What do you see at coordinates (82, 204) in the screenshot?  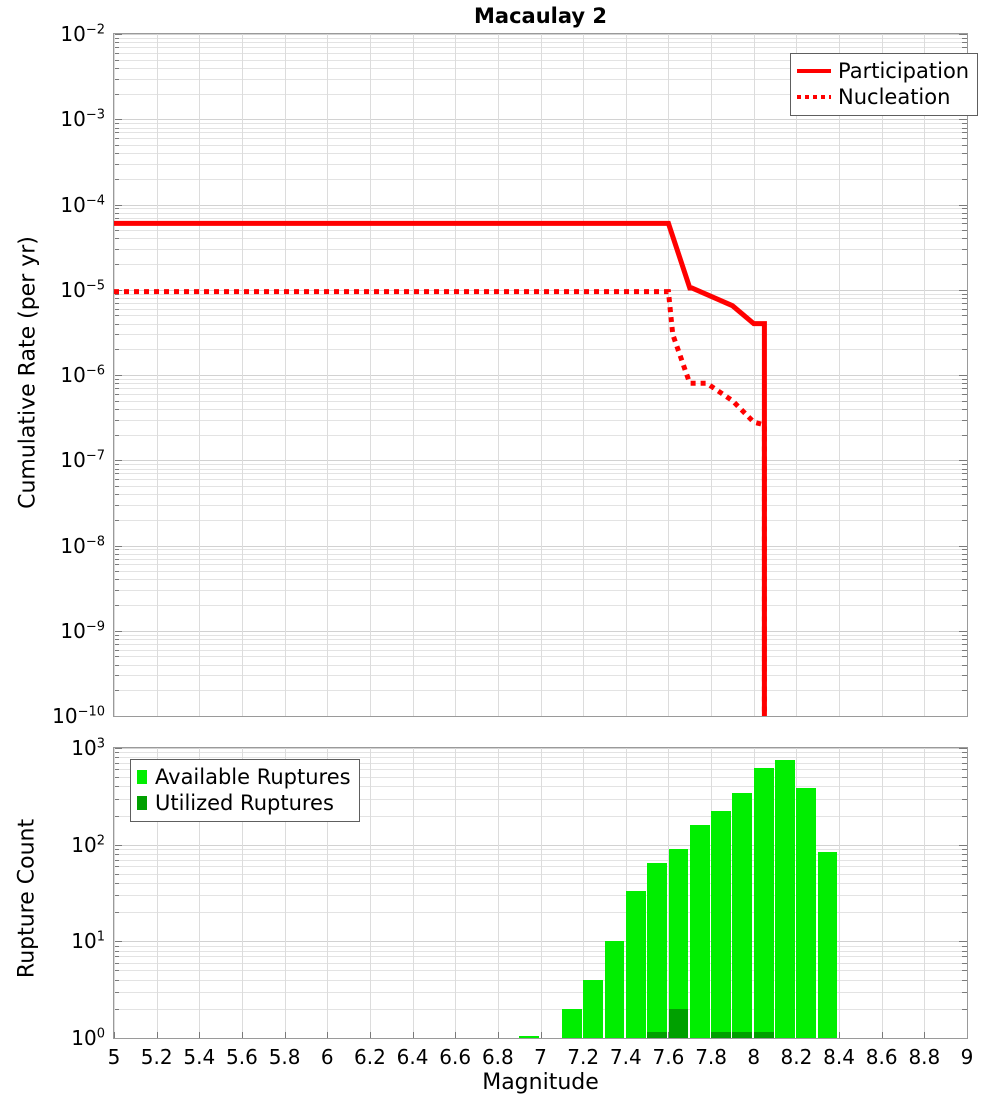 I see `y-tick-label: 10⁻⁴` at bounding box center [82, 204].